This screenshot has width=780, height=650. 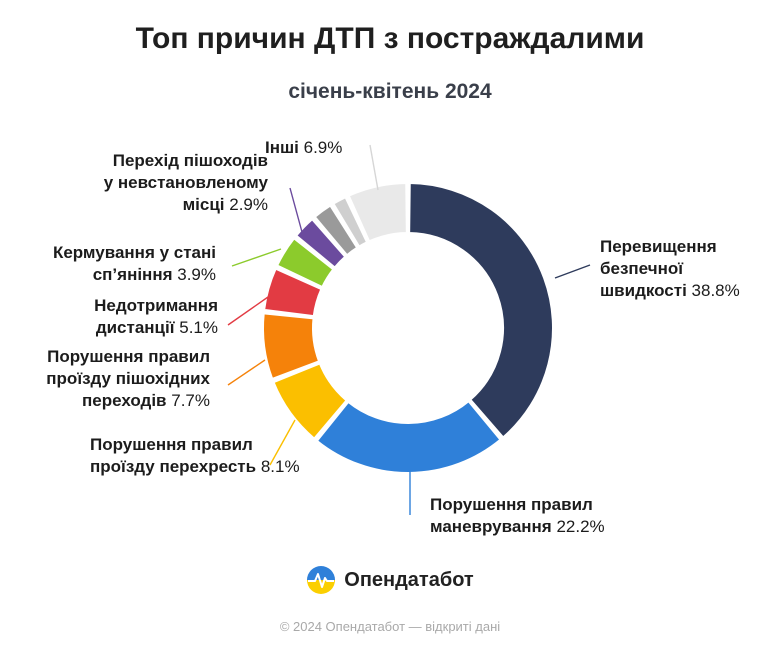 What do you see at coordinates (713, 290) in the screenshot?
I see `slice-value-0: 38.8%` at bounding box center [713, 290].